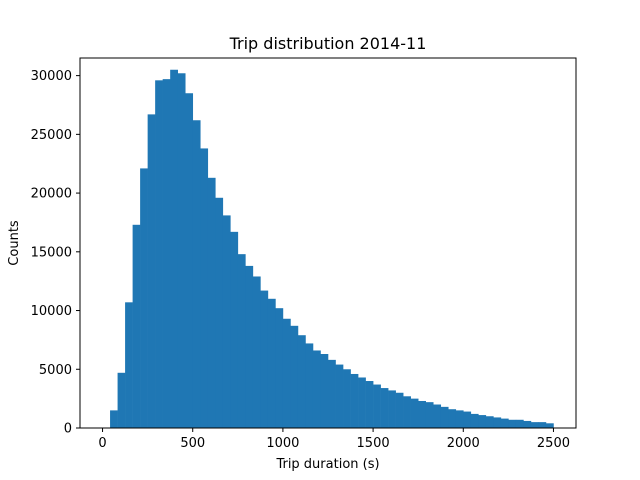 The height and width of the screenshot is (480, 640). I want to click on y-tick-label: 5000, so click(55, 370).